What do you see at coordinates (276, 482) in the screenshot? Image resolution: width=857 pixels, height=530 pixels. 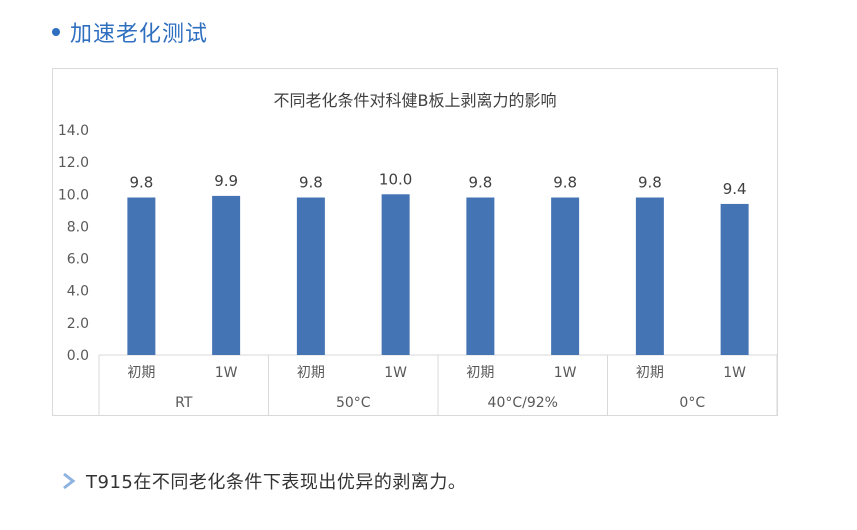 I see `note-text: T915在不同老化条件下表现出优异的剥离力。` at bounding box center [276, 482].